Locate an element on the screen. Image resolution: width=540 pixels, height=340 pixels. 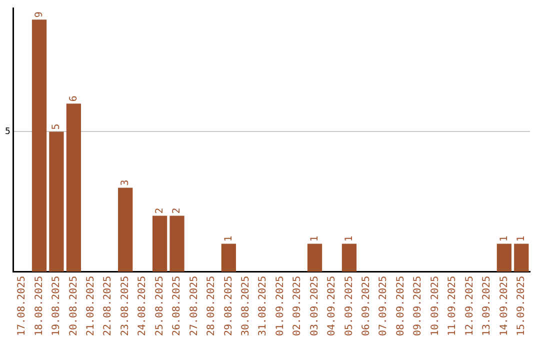
x-tick-label: 22.08.2025 is located at coordinates (108, 306).